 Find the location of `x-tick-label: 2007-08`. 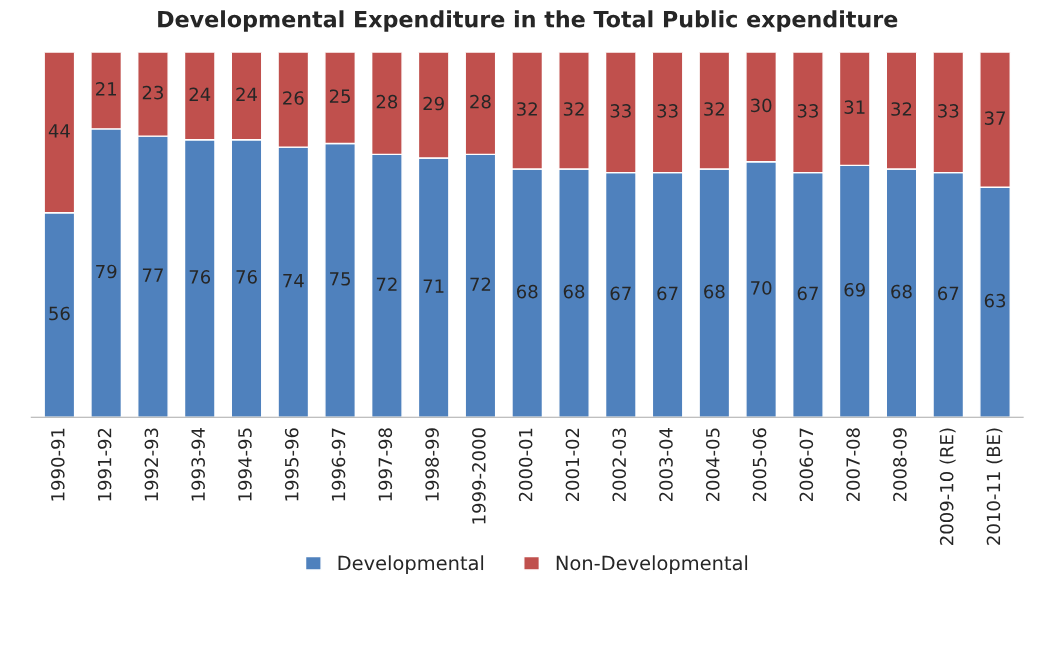

x-tick-label: 2007-08 is located at coordinates (853, 465).